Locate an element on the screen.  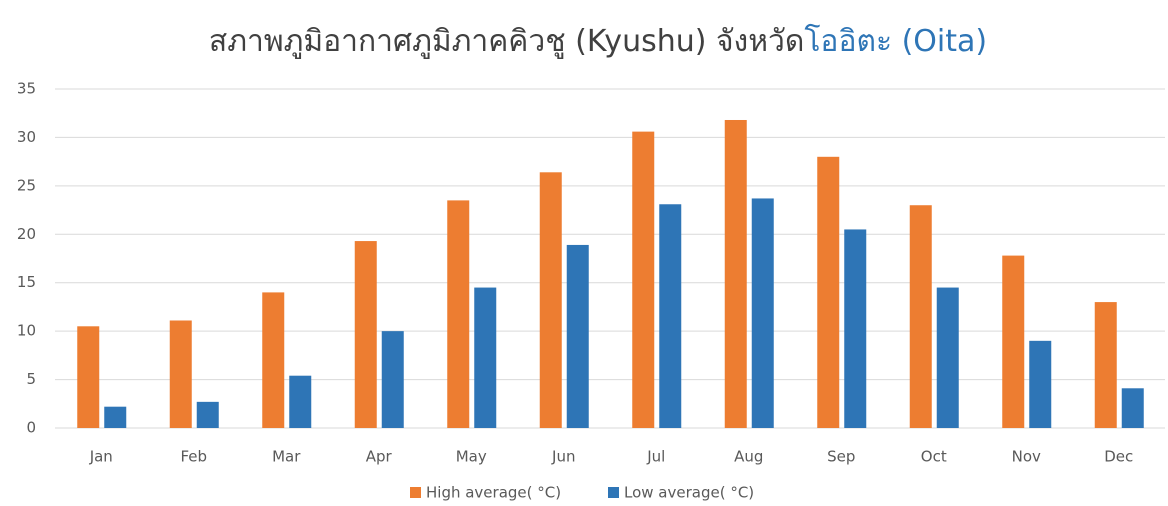
y-tick-label: 35 is located at coordinates (26, 89).